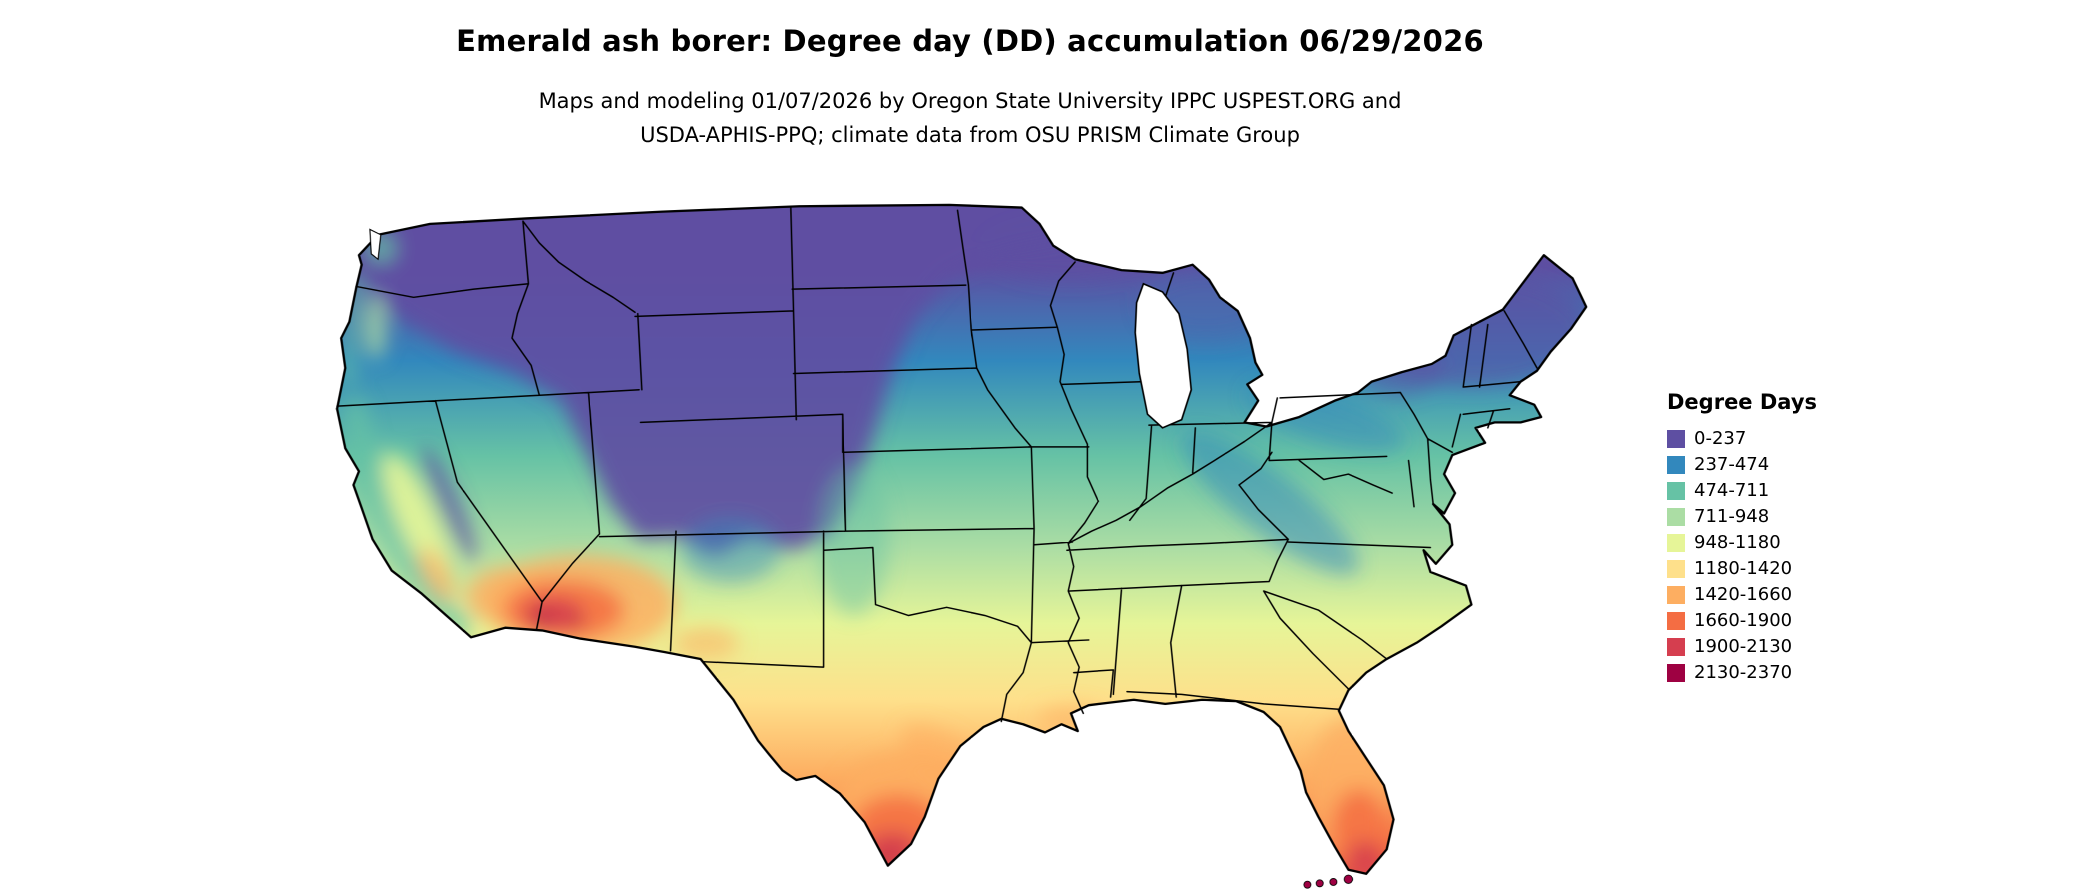  I want to click on legend-label: 1660-1900, so click(1743, 620).